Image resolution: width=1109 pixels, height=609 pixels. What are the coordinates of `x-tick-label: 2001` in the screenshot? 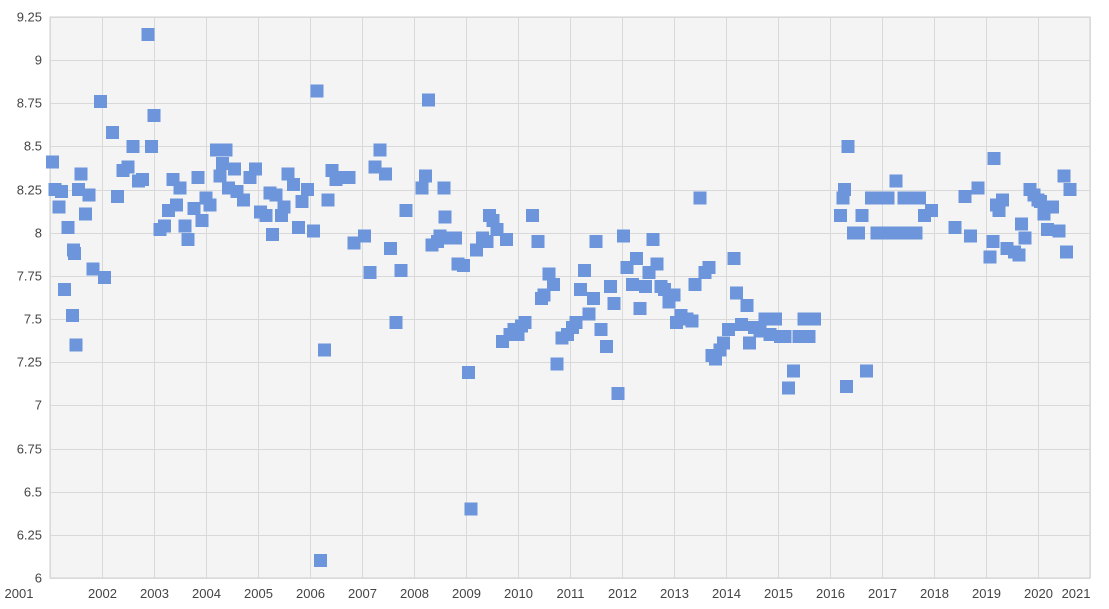 It's located at (19, 593).